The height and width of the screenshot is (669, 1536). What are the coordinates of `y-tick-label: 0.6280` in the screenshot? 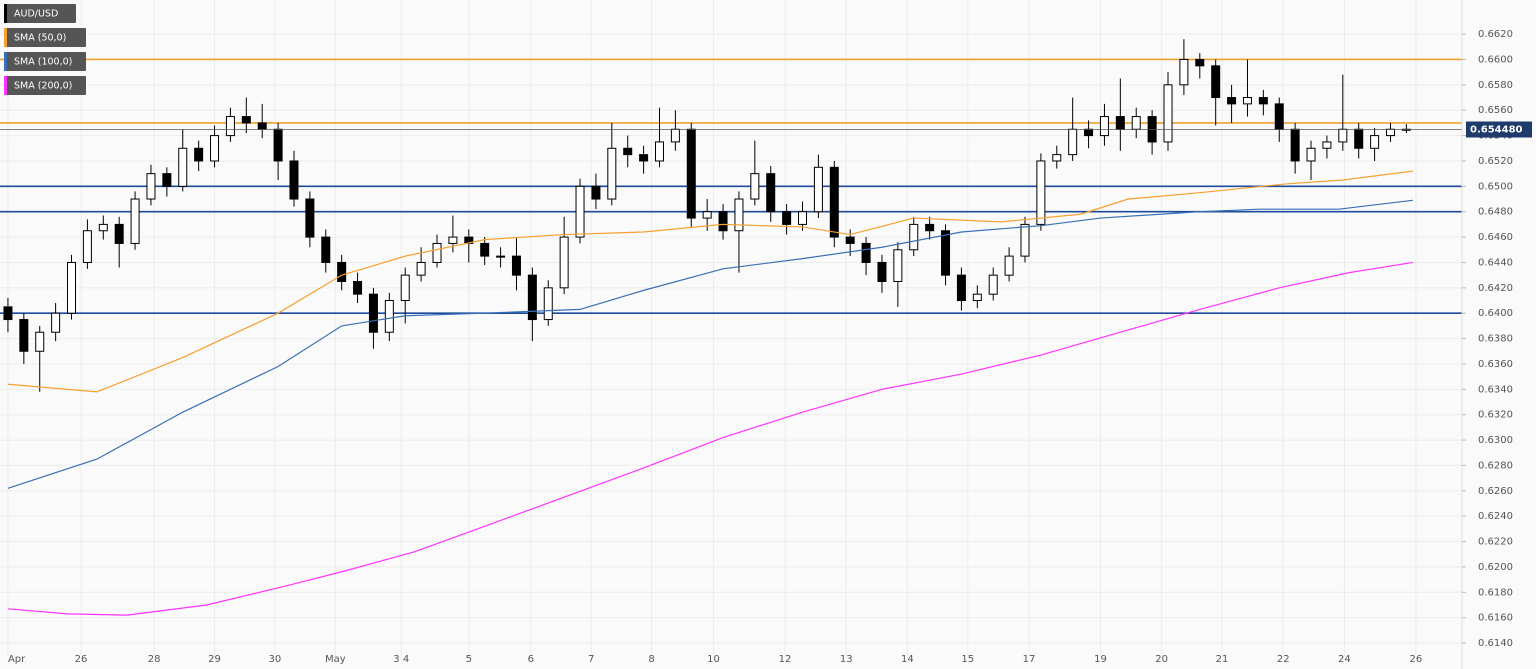 It's located at (1495, 465).